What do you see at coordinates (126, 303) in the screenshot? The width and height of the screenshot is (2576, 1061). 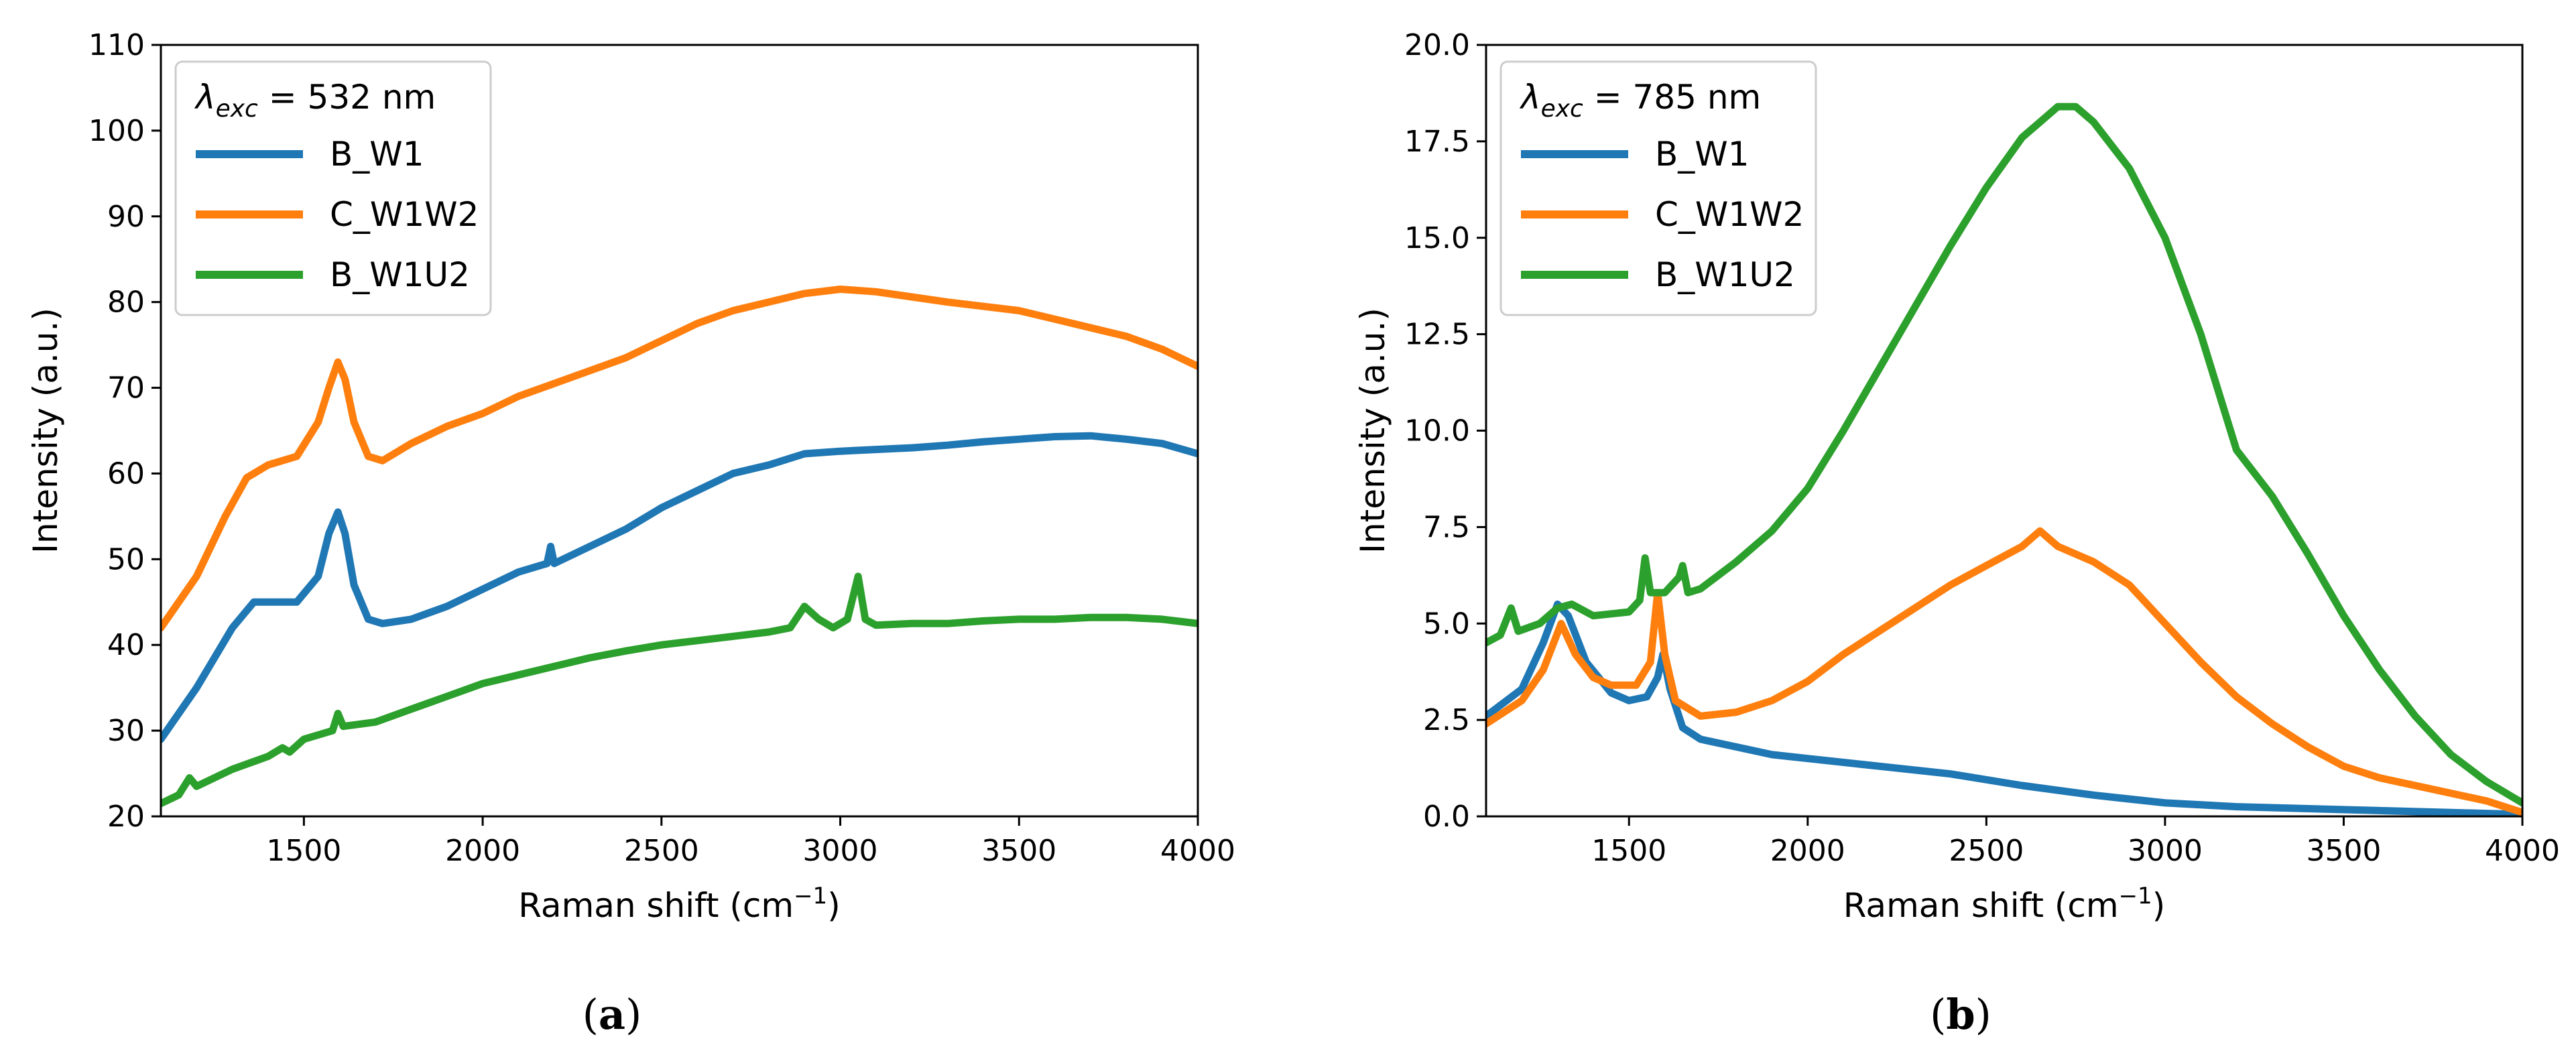 I see `y-tick-label: 80` at bounding box center [126, 303].